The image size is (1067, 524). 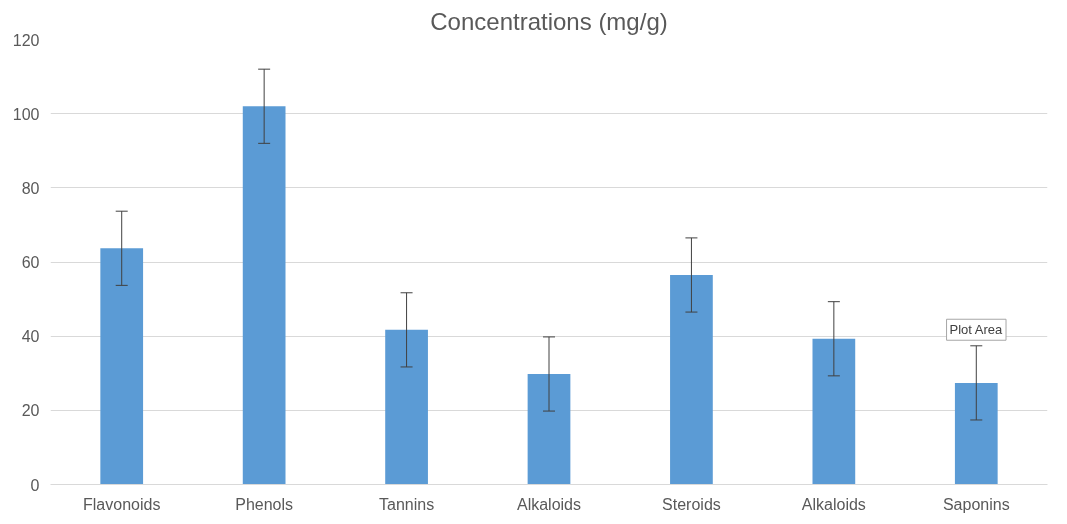 I want to click on y-tick-label: 120, so click(x=26, y=40).